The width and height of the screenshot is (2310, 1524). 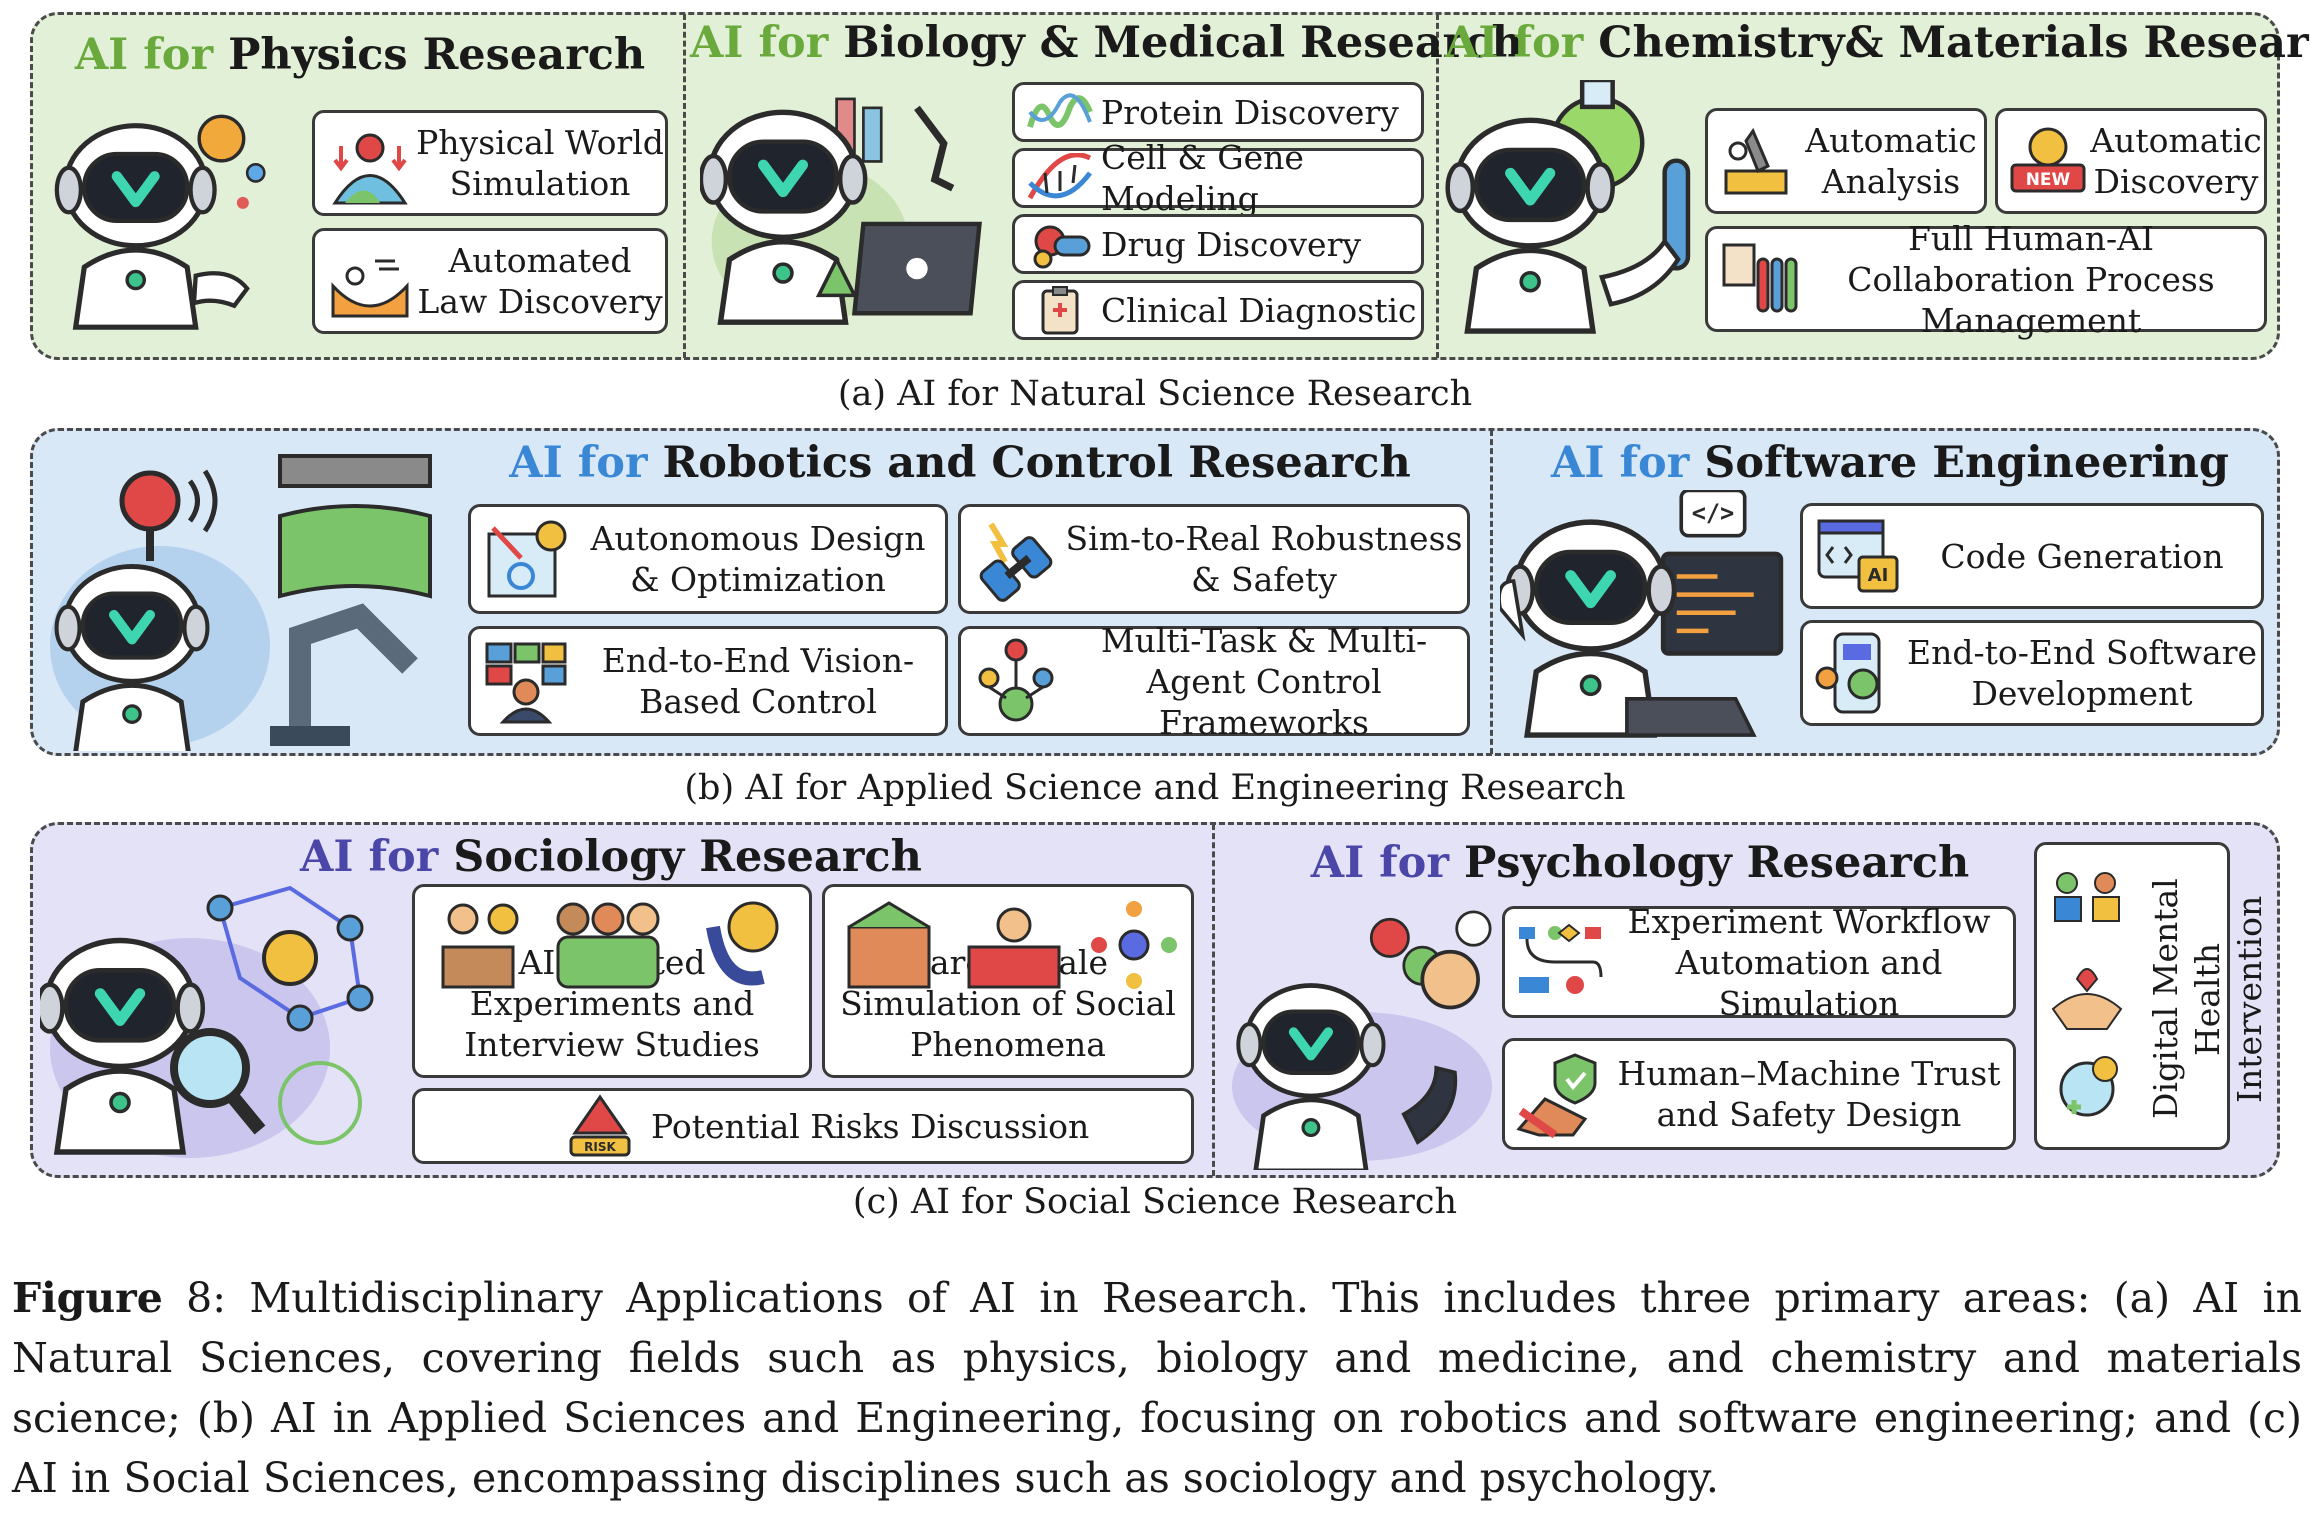 I want to click on team-gear-icon, so click(x=1016, y=680).